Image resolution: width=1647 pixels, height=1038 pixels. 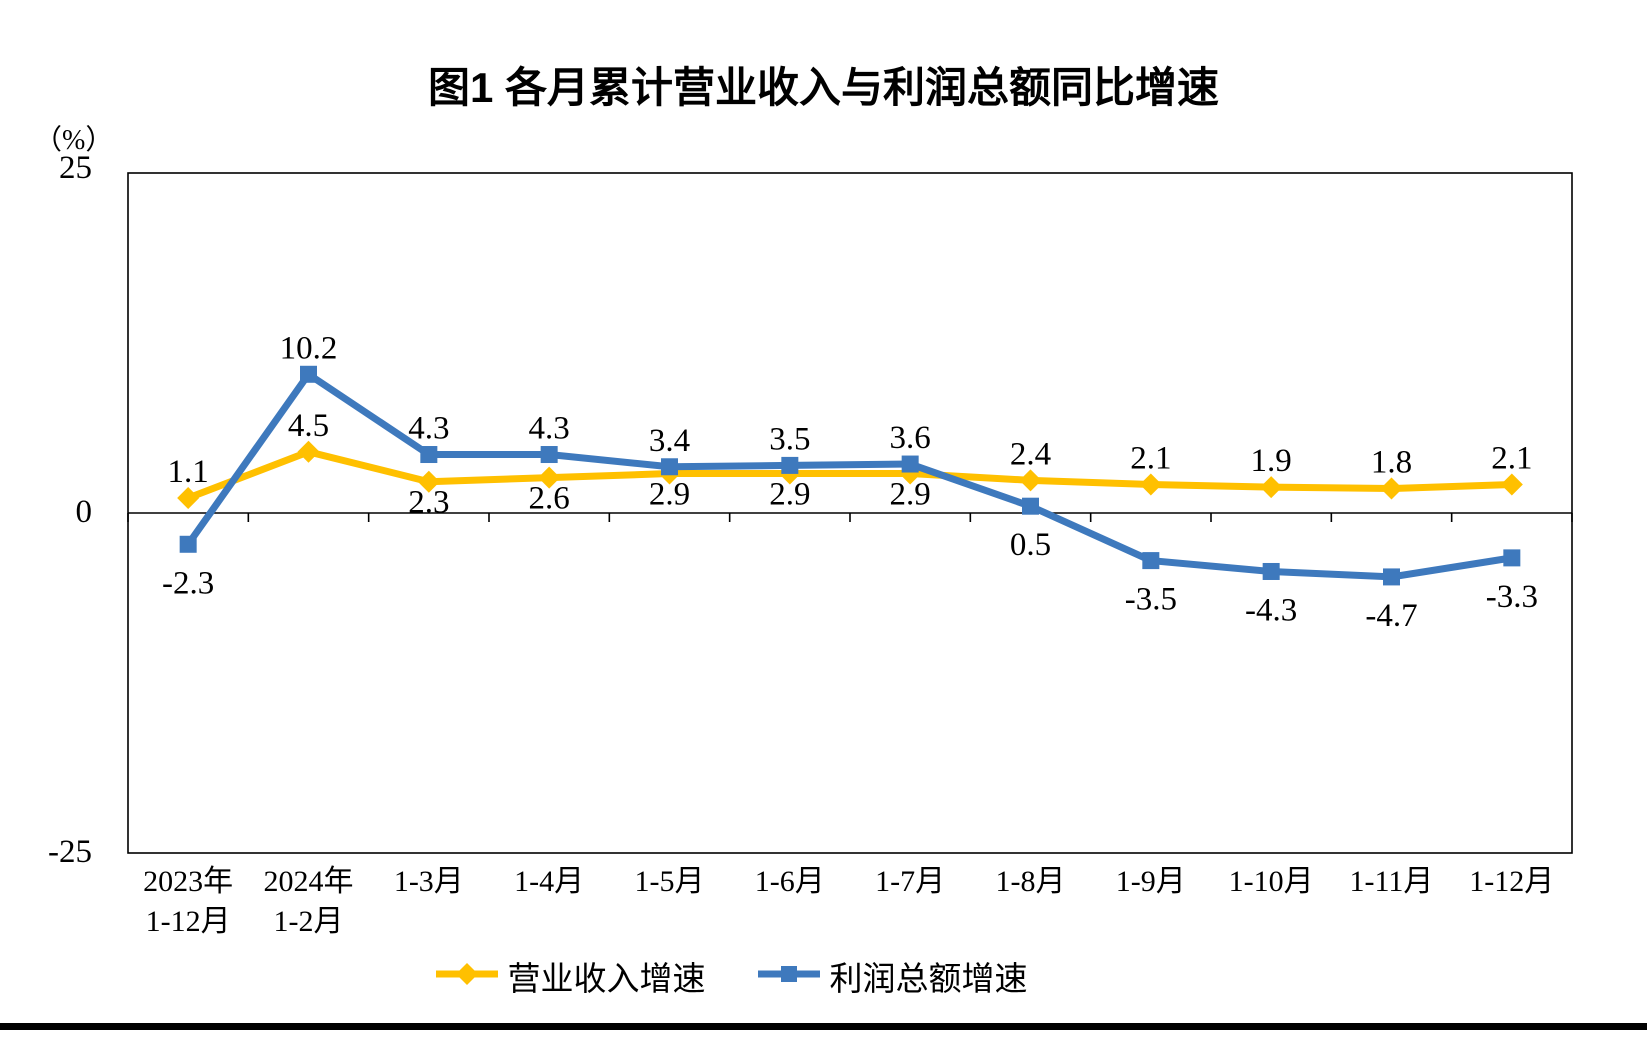 What do you see at coordinates (823, 1026) in the screenshot?
I see `bottom-divider-bar` at bounding box center [823, 1026].